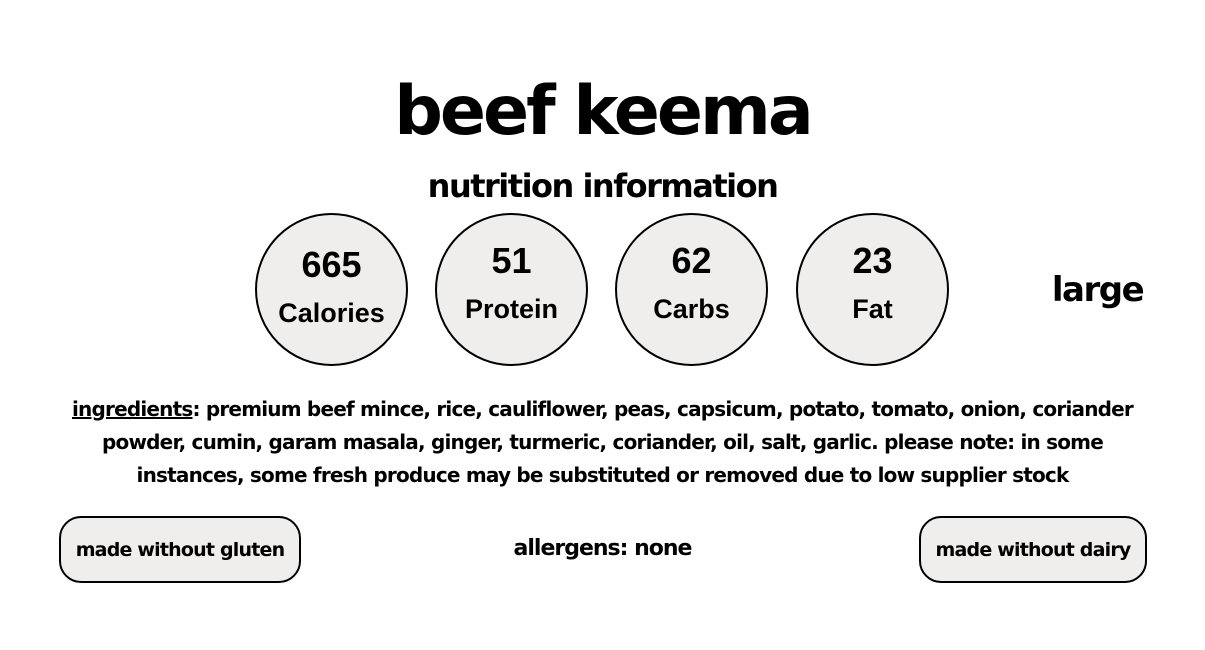  I want to click on carbs-label: Carbs, so click(691, 309).